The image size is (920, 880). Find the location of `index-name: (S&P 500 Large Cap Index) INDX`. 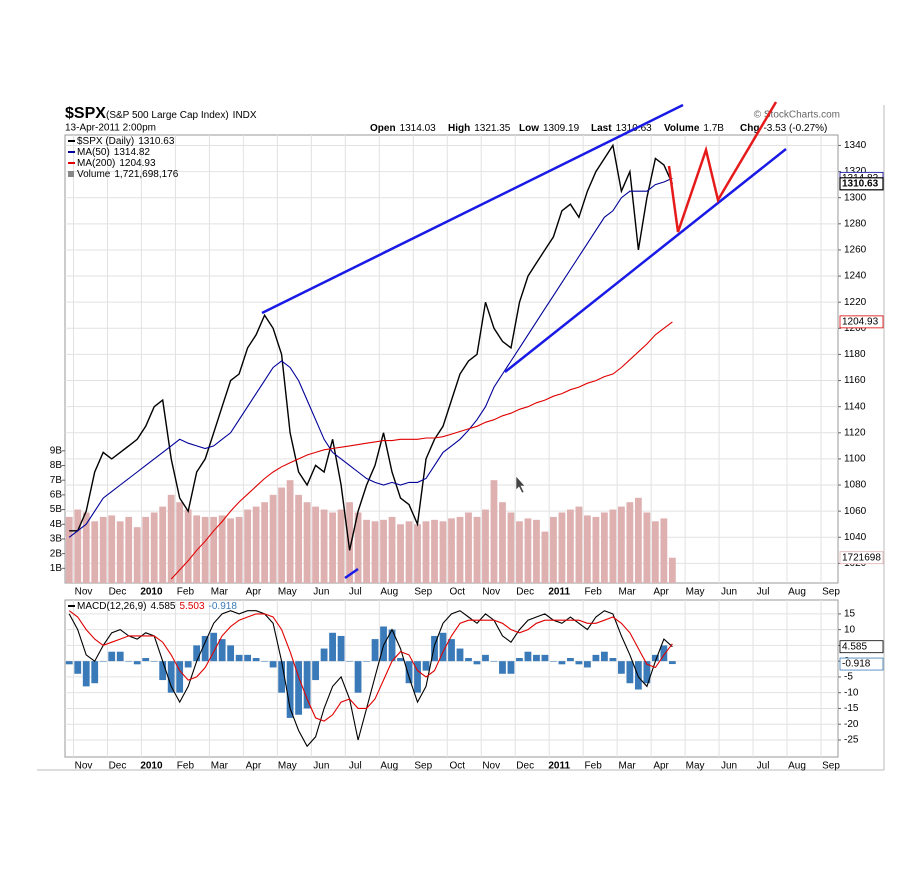

index-name: (S&P 500 Large Cap Index) INDX is located at coordinates (181, 115).